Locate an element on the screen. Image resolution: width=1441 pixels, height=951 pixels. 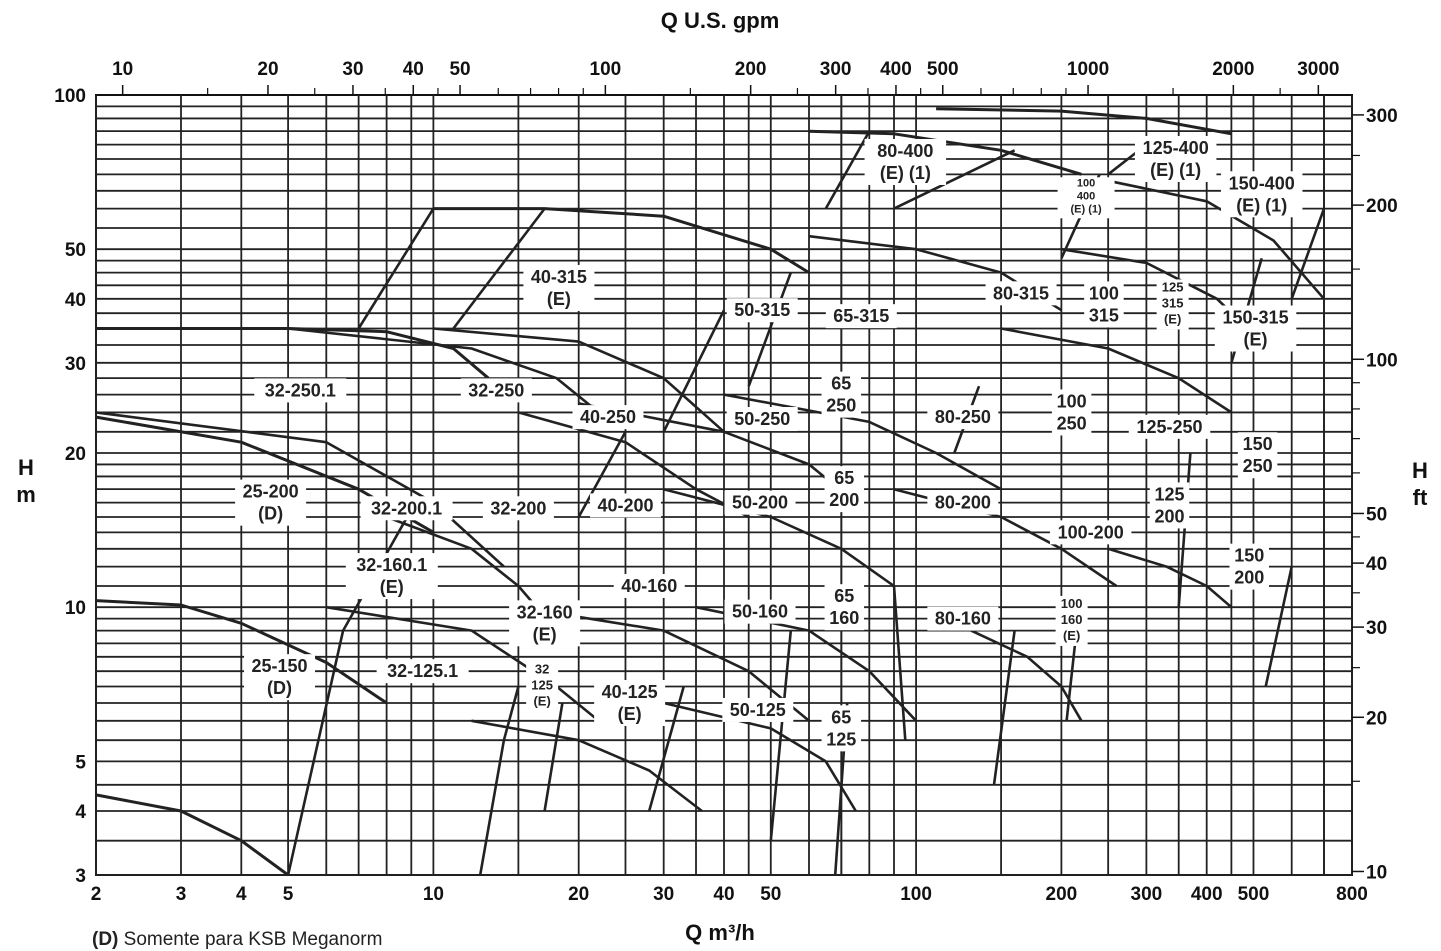
series-label: 50-200 is located at coordinates (760, 503).